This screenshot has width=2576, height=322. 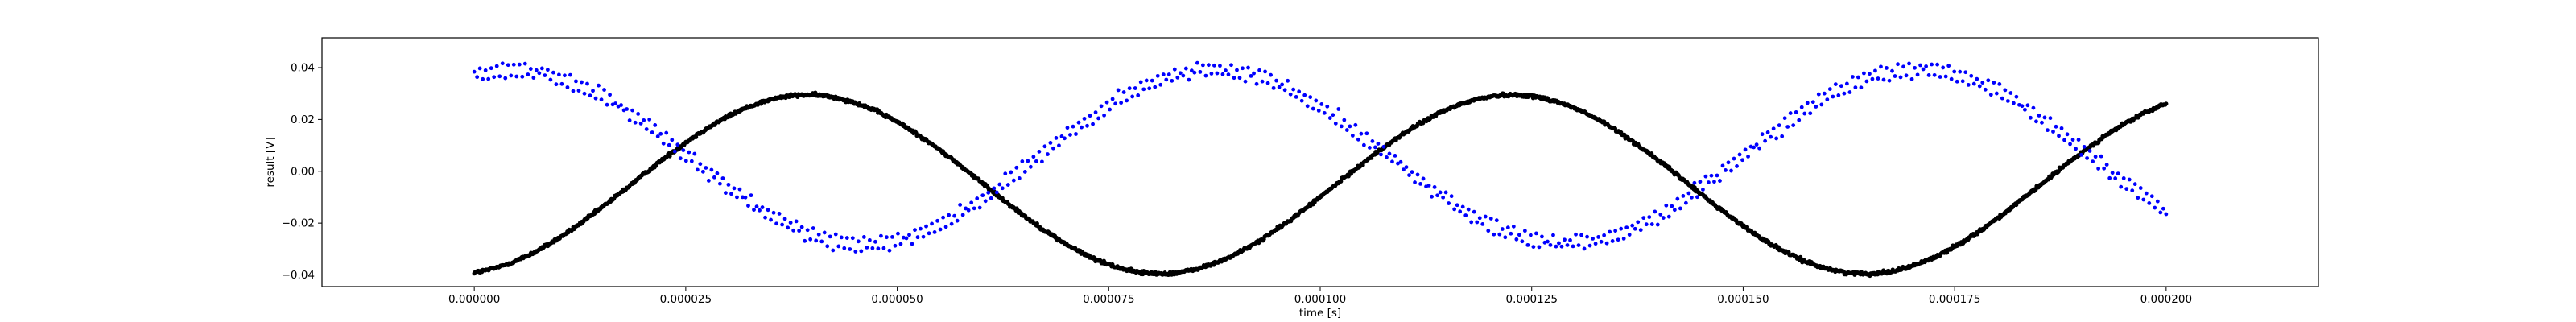 I want to click on x-tick-label: 0.000050, so click(x=897, y=299).